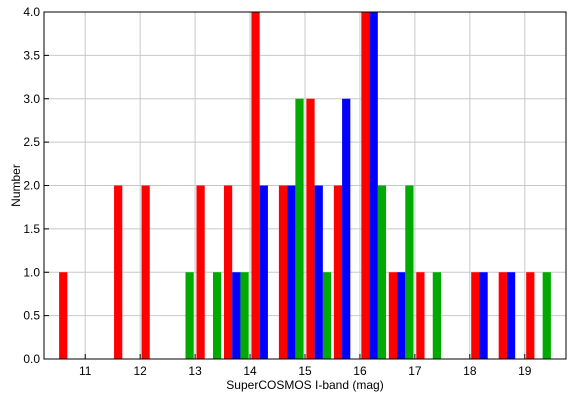 The image size is (569, 401). Describe the element at coordinates (525, 371) in the screenshot. I see `x-tick-label-8: 19` at that location.